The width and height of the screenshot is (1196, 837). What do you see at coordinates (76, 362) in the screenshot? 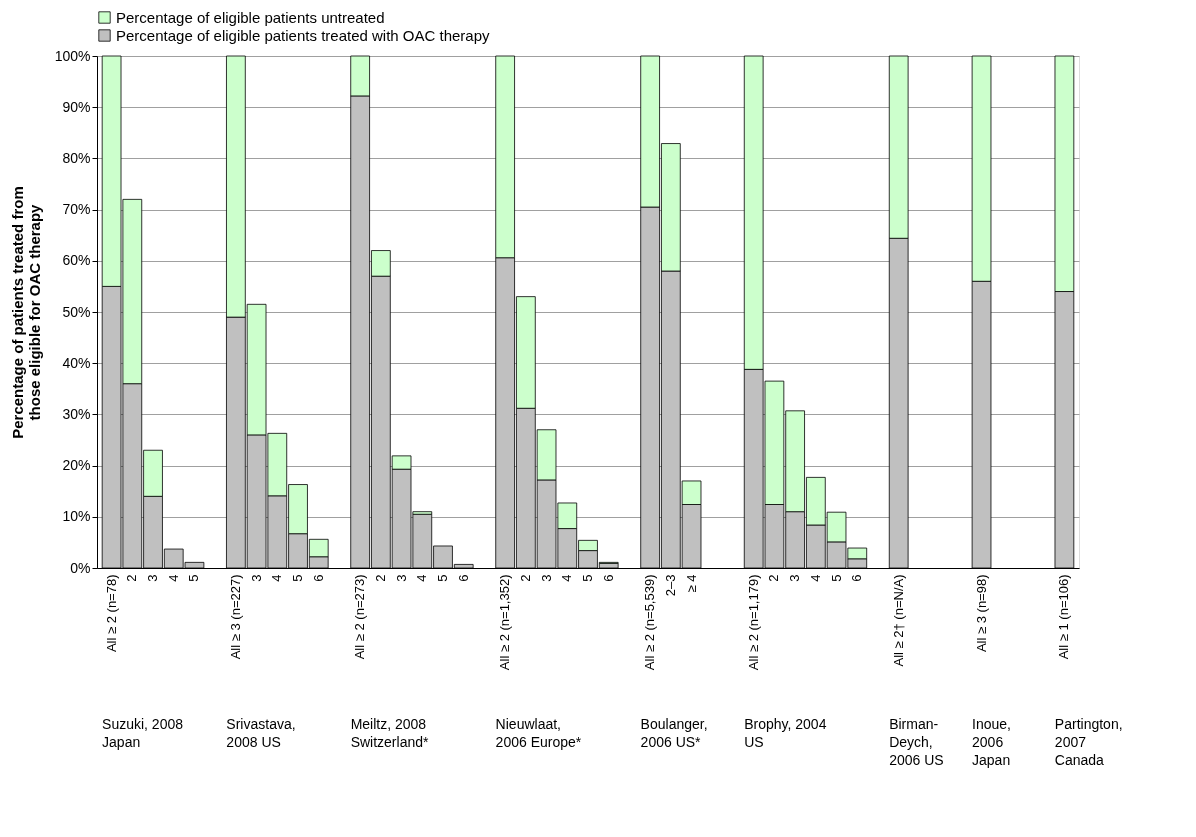
I see `y-tick-label: 40%` at bounding box center [76, 362].